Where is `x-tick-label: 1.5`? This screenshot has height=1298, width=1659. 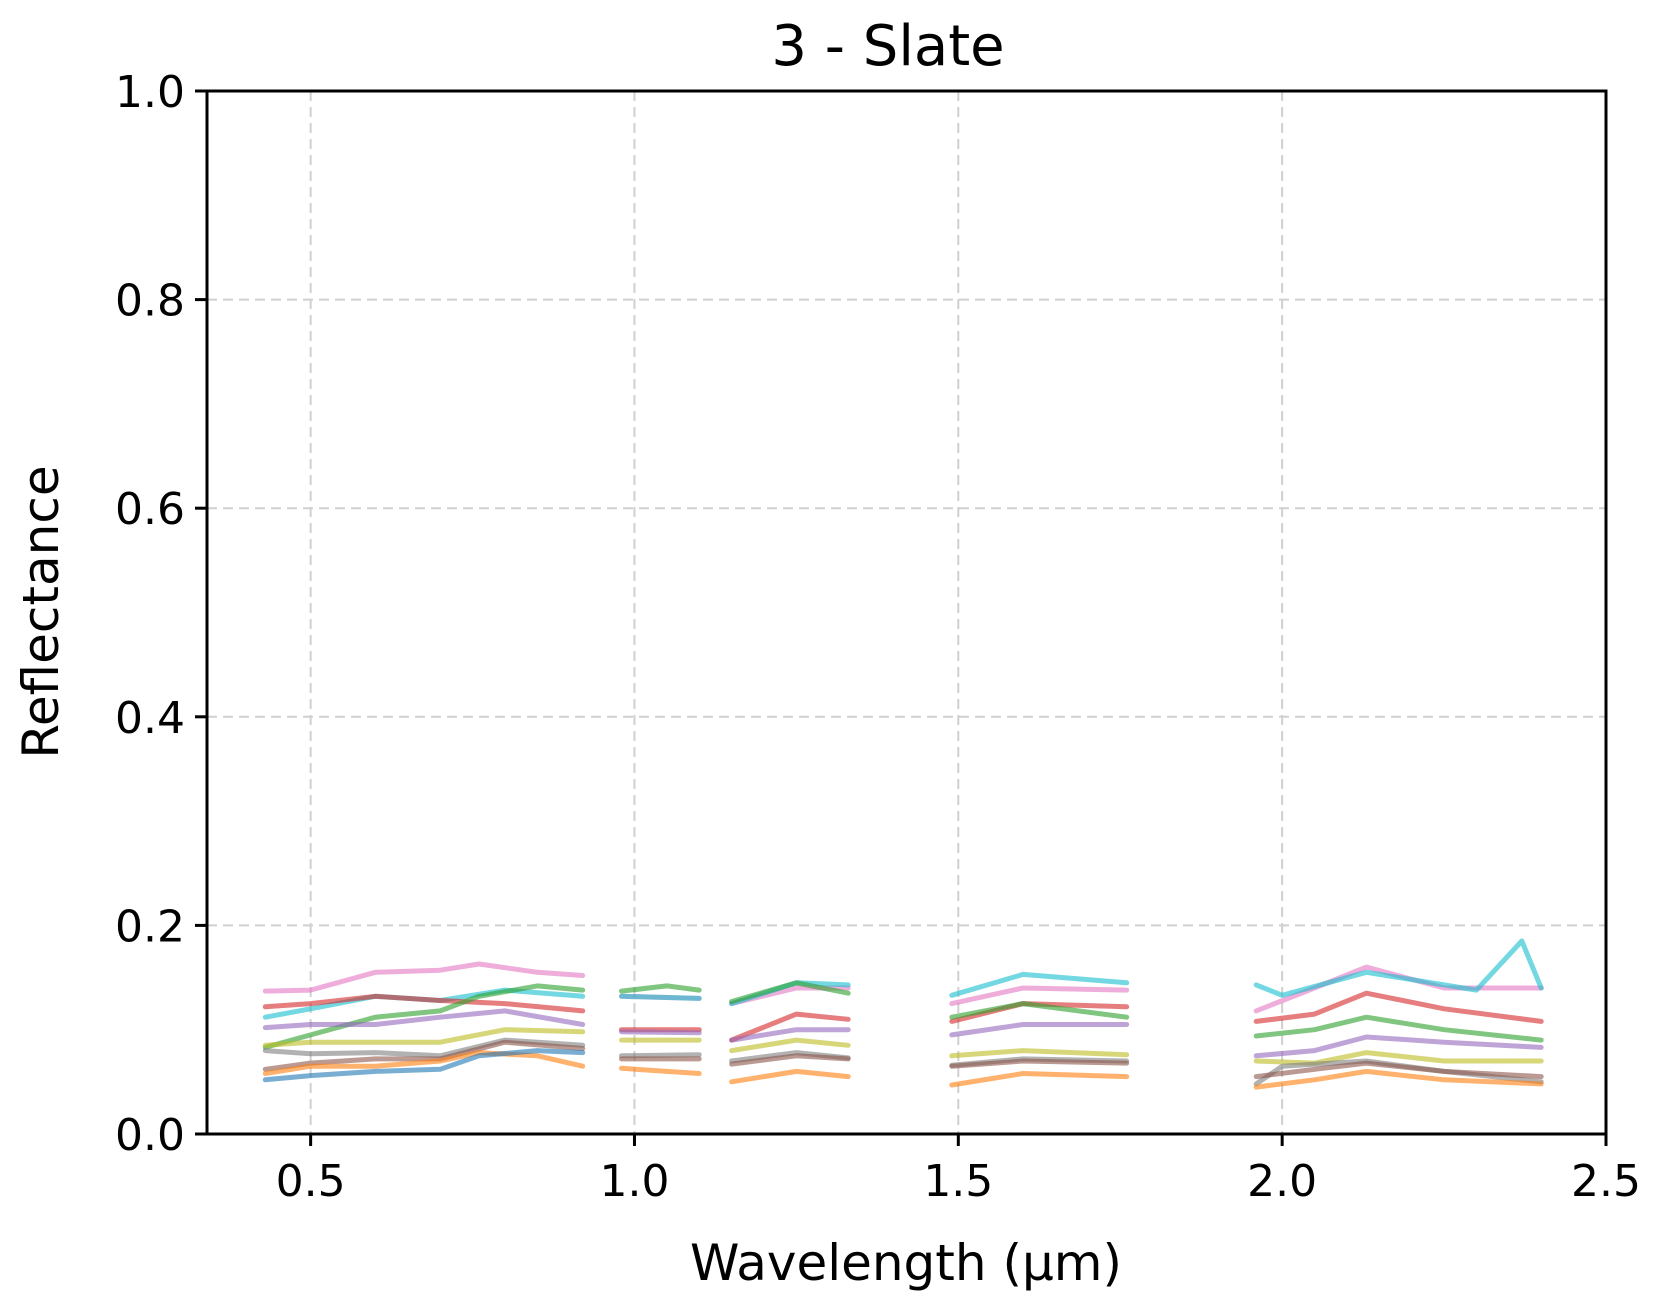 x-tick-label: 1.5 is located at coordinates (958, 1181).